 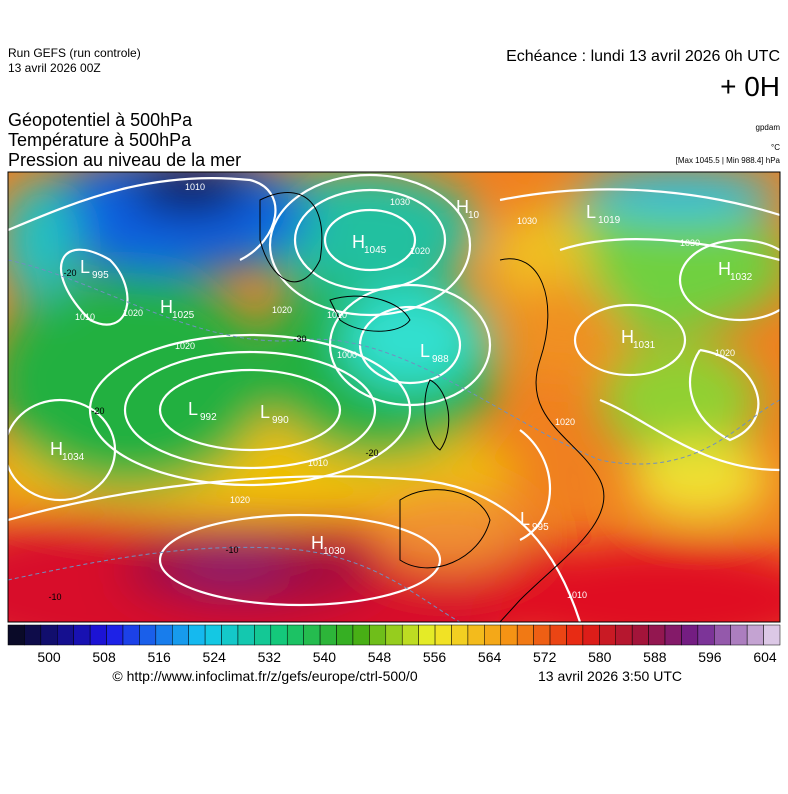 What do you see at coordinates (334, 551) in the screenshot?
I see `center-value: 1030` at bounding box center [334, 551].